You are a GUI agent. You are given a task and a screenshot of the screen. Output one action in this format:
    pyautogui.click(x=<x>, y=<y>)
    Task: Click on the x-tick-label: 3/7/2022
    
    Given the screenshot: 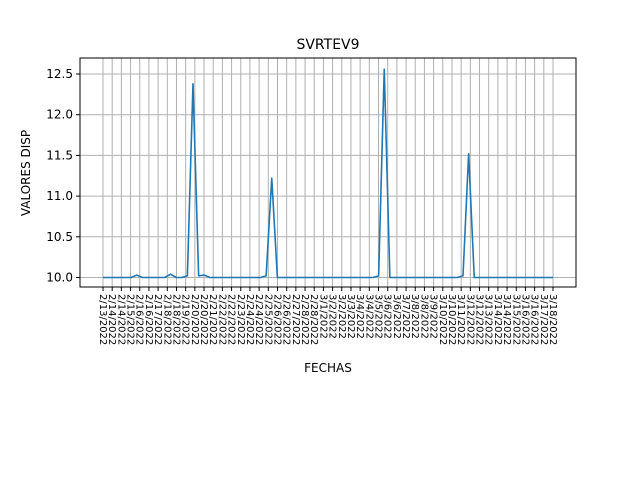 What is the action you would take?
    pyautogui.click(x=405, y=316)
    